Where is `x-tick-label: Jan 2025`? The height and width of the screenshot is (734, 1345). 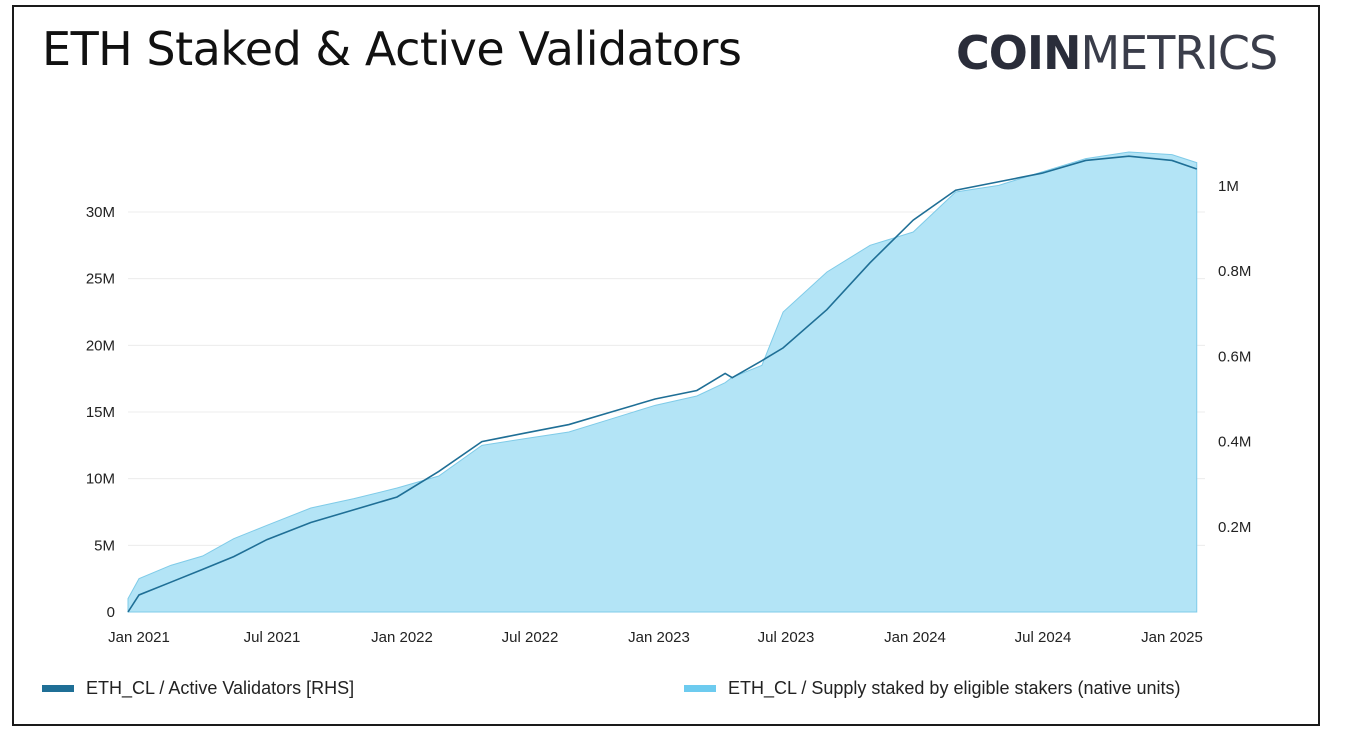
x-tick-label: Jan 2025 is located at coordinates (1172, 637).